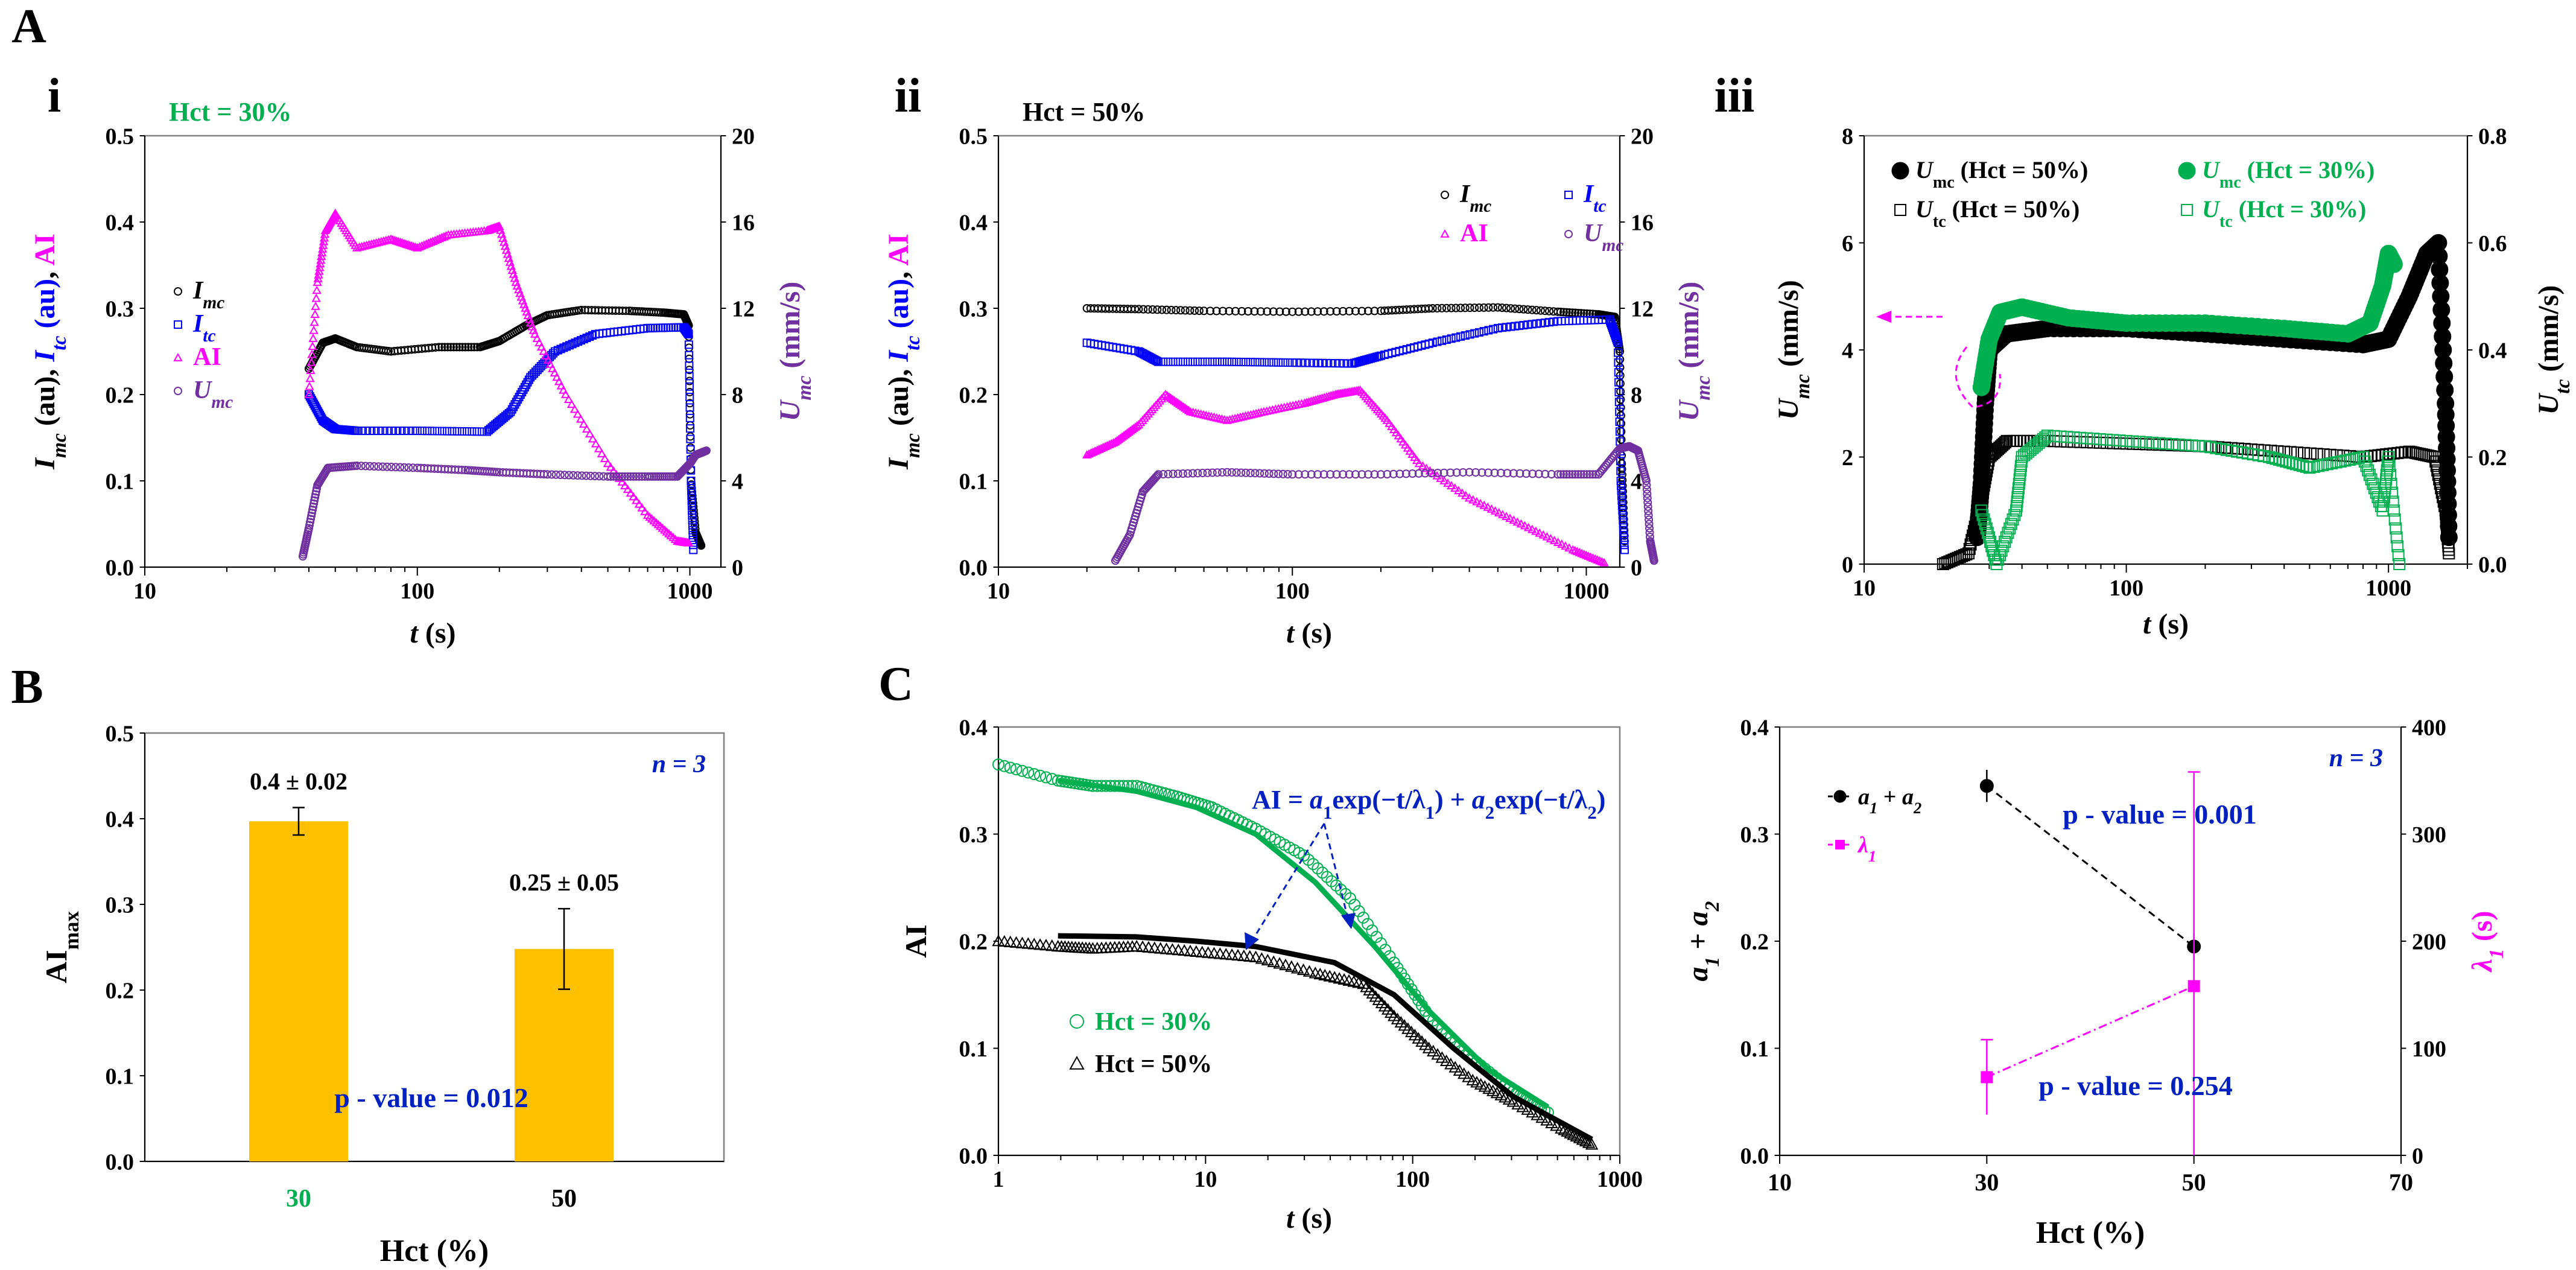 Image resolution: width=2576 pixels, height=1270 pixels. I want to click on series-I_tc, so click(1355, 434).